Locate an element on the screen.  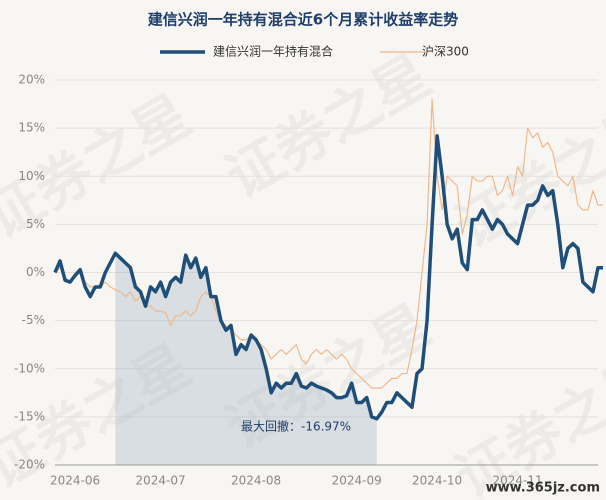
y-tick-label: 5% is located at coordinates (35, 224).